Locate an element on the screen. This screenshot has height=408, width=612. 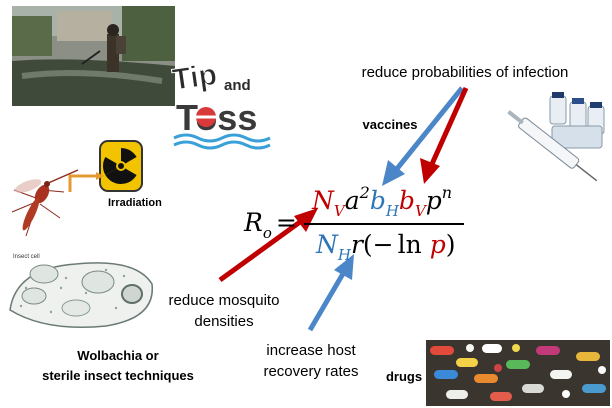
reduce-mosquito-label: reduce mosquito densities is located at coordinates (224, 311).